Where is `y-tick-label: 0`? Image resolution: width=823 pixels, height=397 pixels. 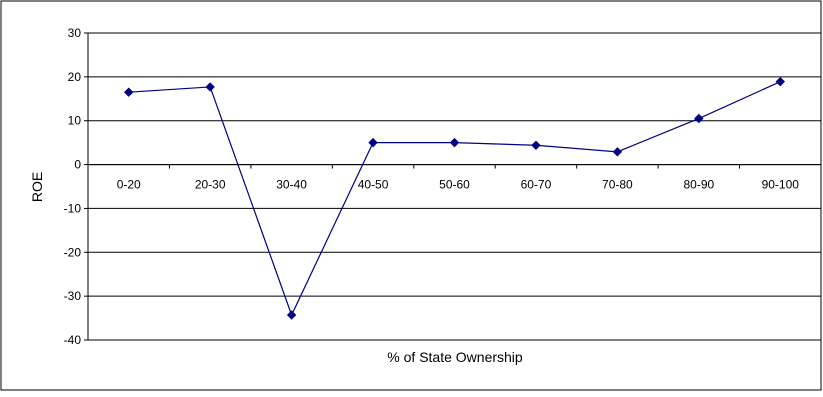
y-tick-label: 0 is located at coordinates (77, 165).